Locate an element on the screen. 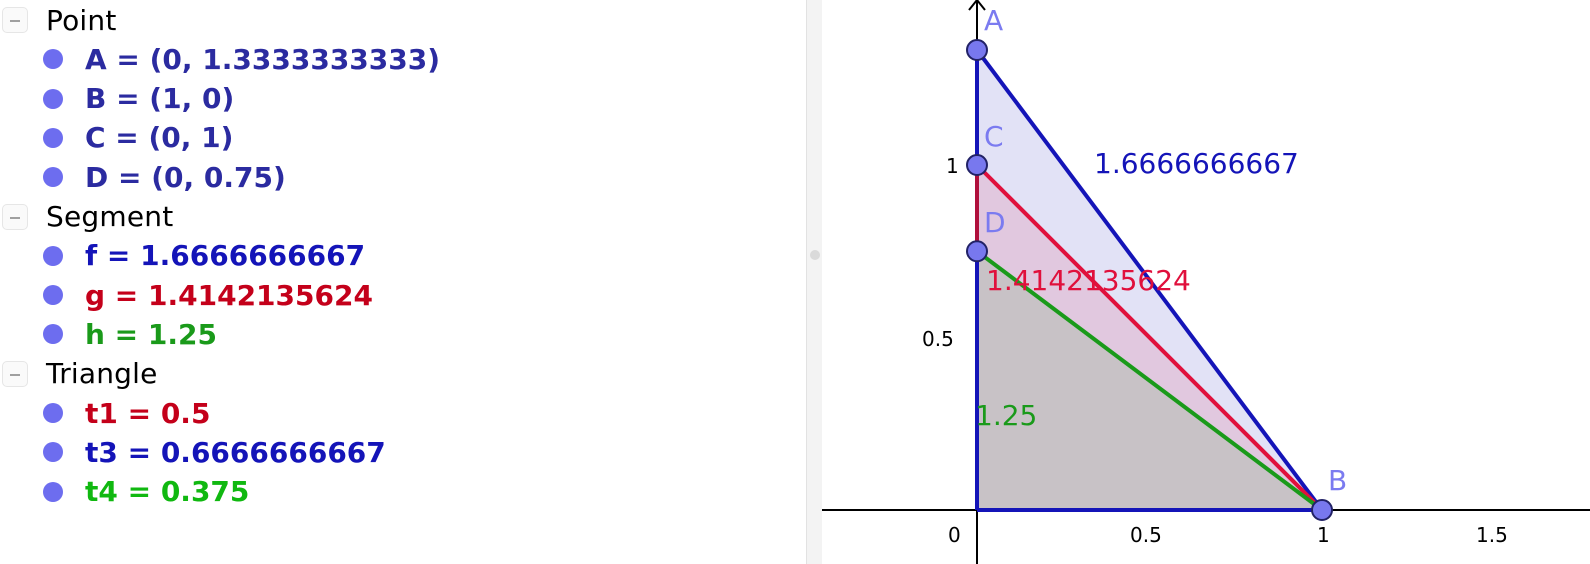  algebra-item: A = (0, 1.3333333333) is located at coordinates (220, 59).